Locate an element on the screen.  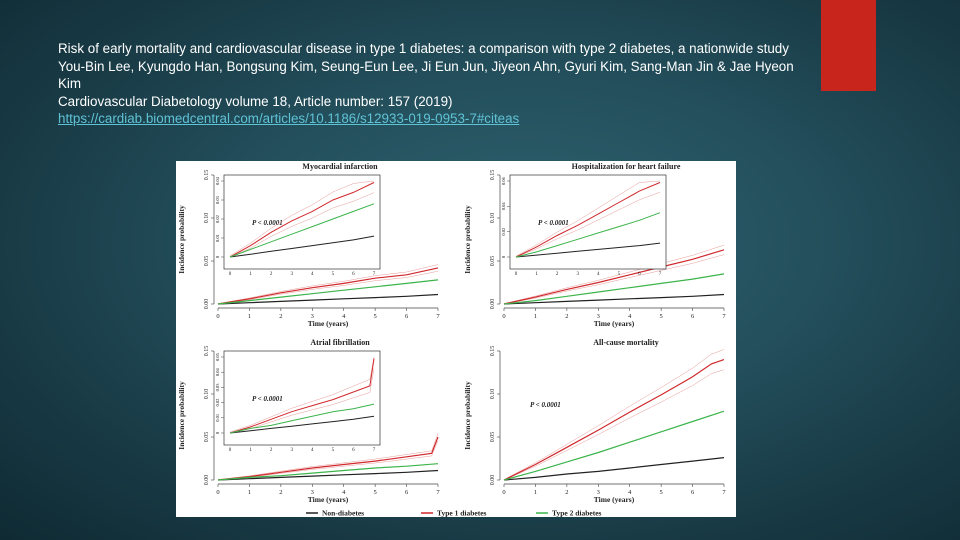
inset-x-tick-label: 1 is located at coordinates (250, 274).